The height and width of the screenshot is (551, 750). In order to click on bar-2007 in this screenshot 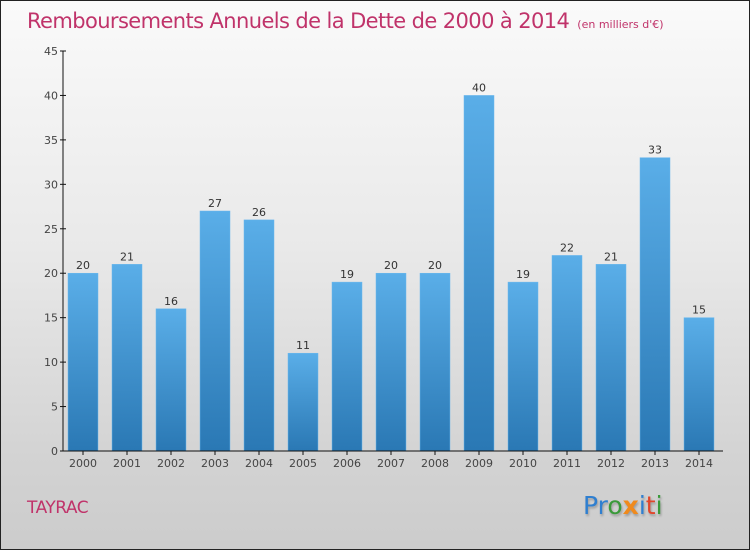, I will do `click(391, 362)`.